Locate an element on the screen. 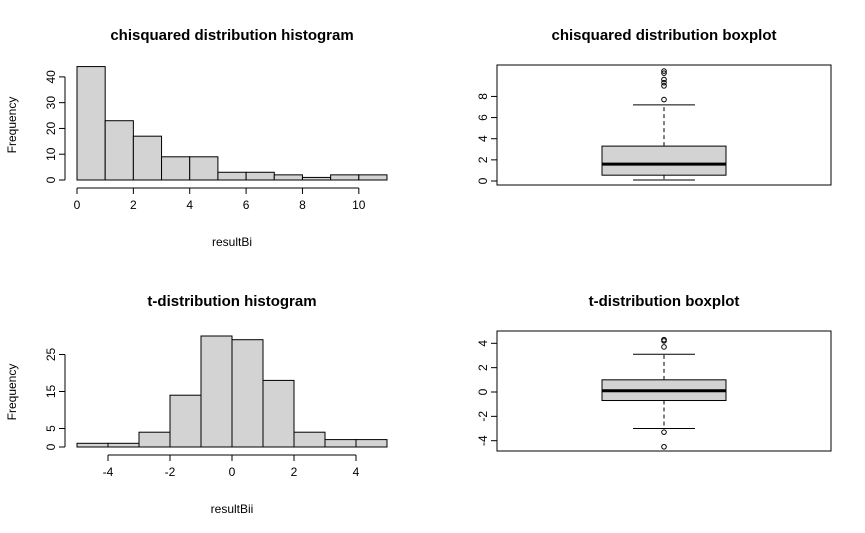 Image resolution: width=865 pixels, height=533 pixels. chisq-boxplot-marks: 0 2 4 6 8 is located at coordinates (601, 126).